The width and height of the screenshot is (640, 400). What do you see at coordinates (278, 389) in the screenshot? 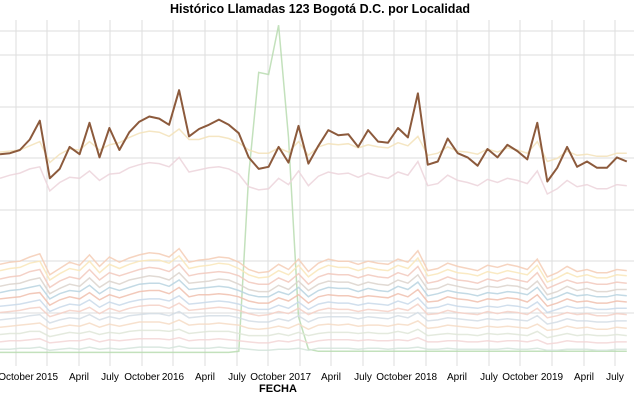
I see `x-axis-title: FECHA` at bounding box center [278, 389].